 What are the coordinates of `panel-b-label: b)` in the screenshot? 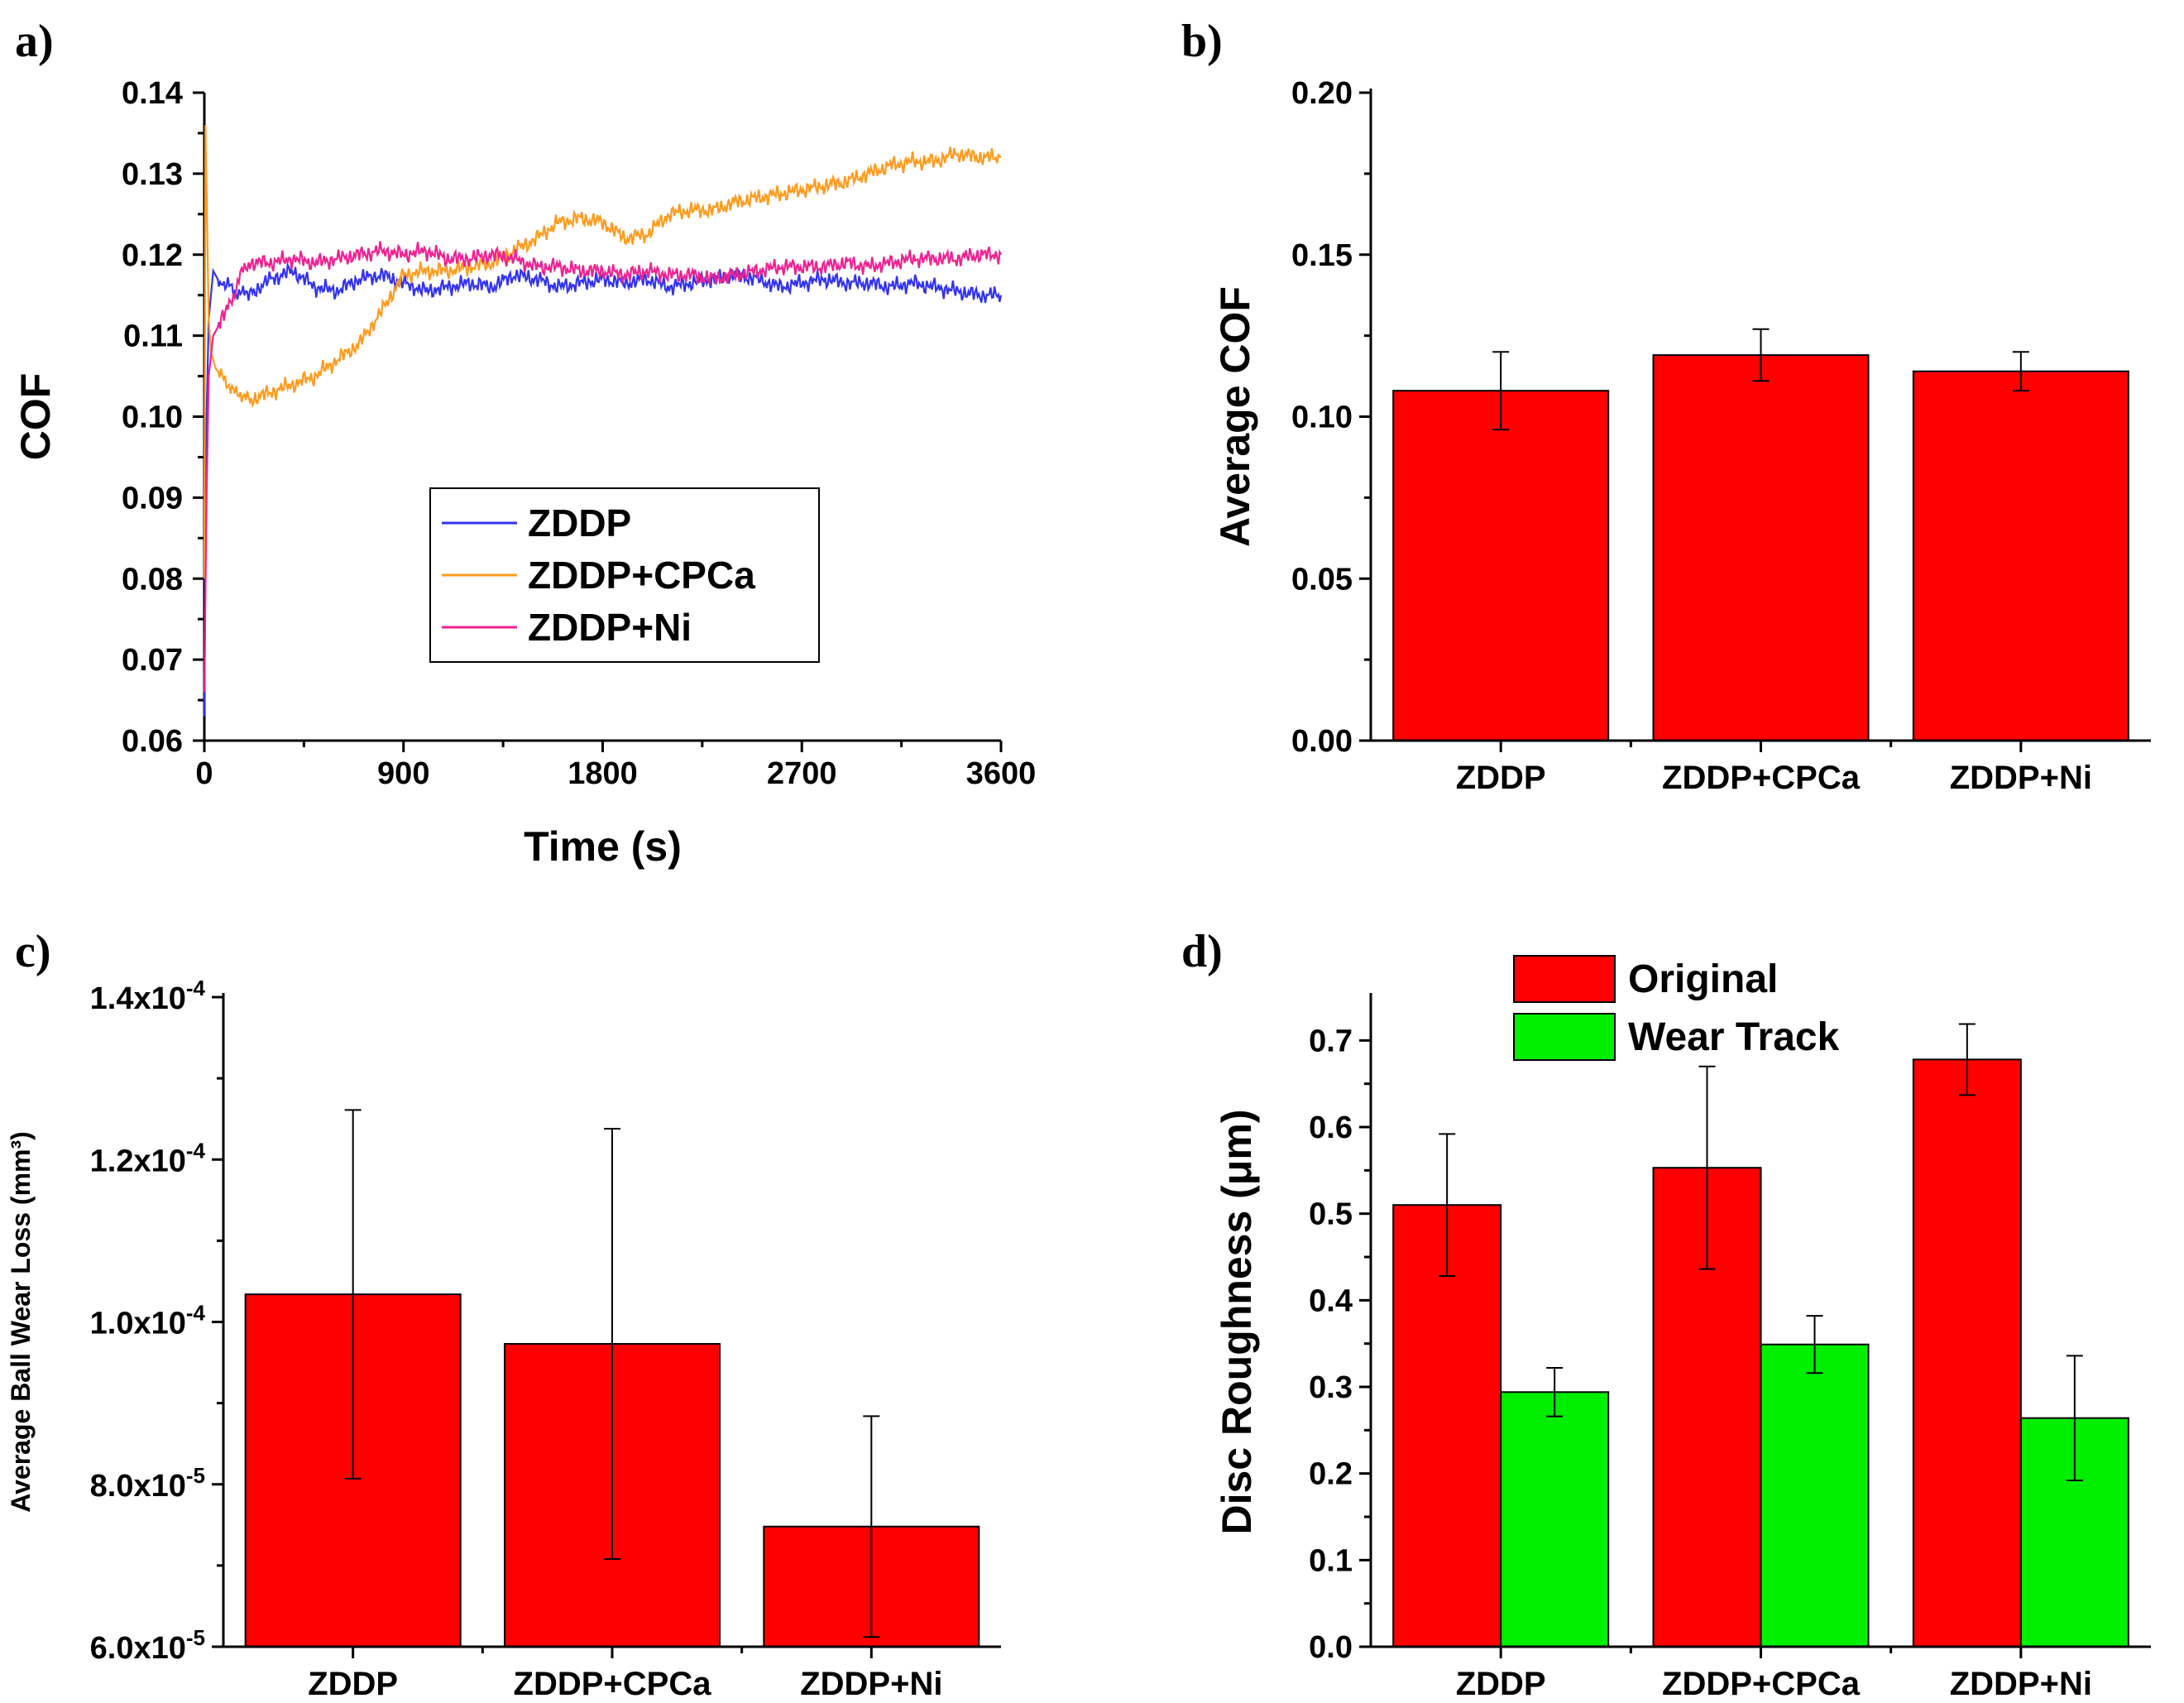 It's located at (1202, 41).